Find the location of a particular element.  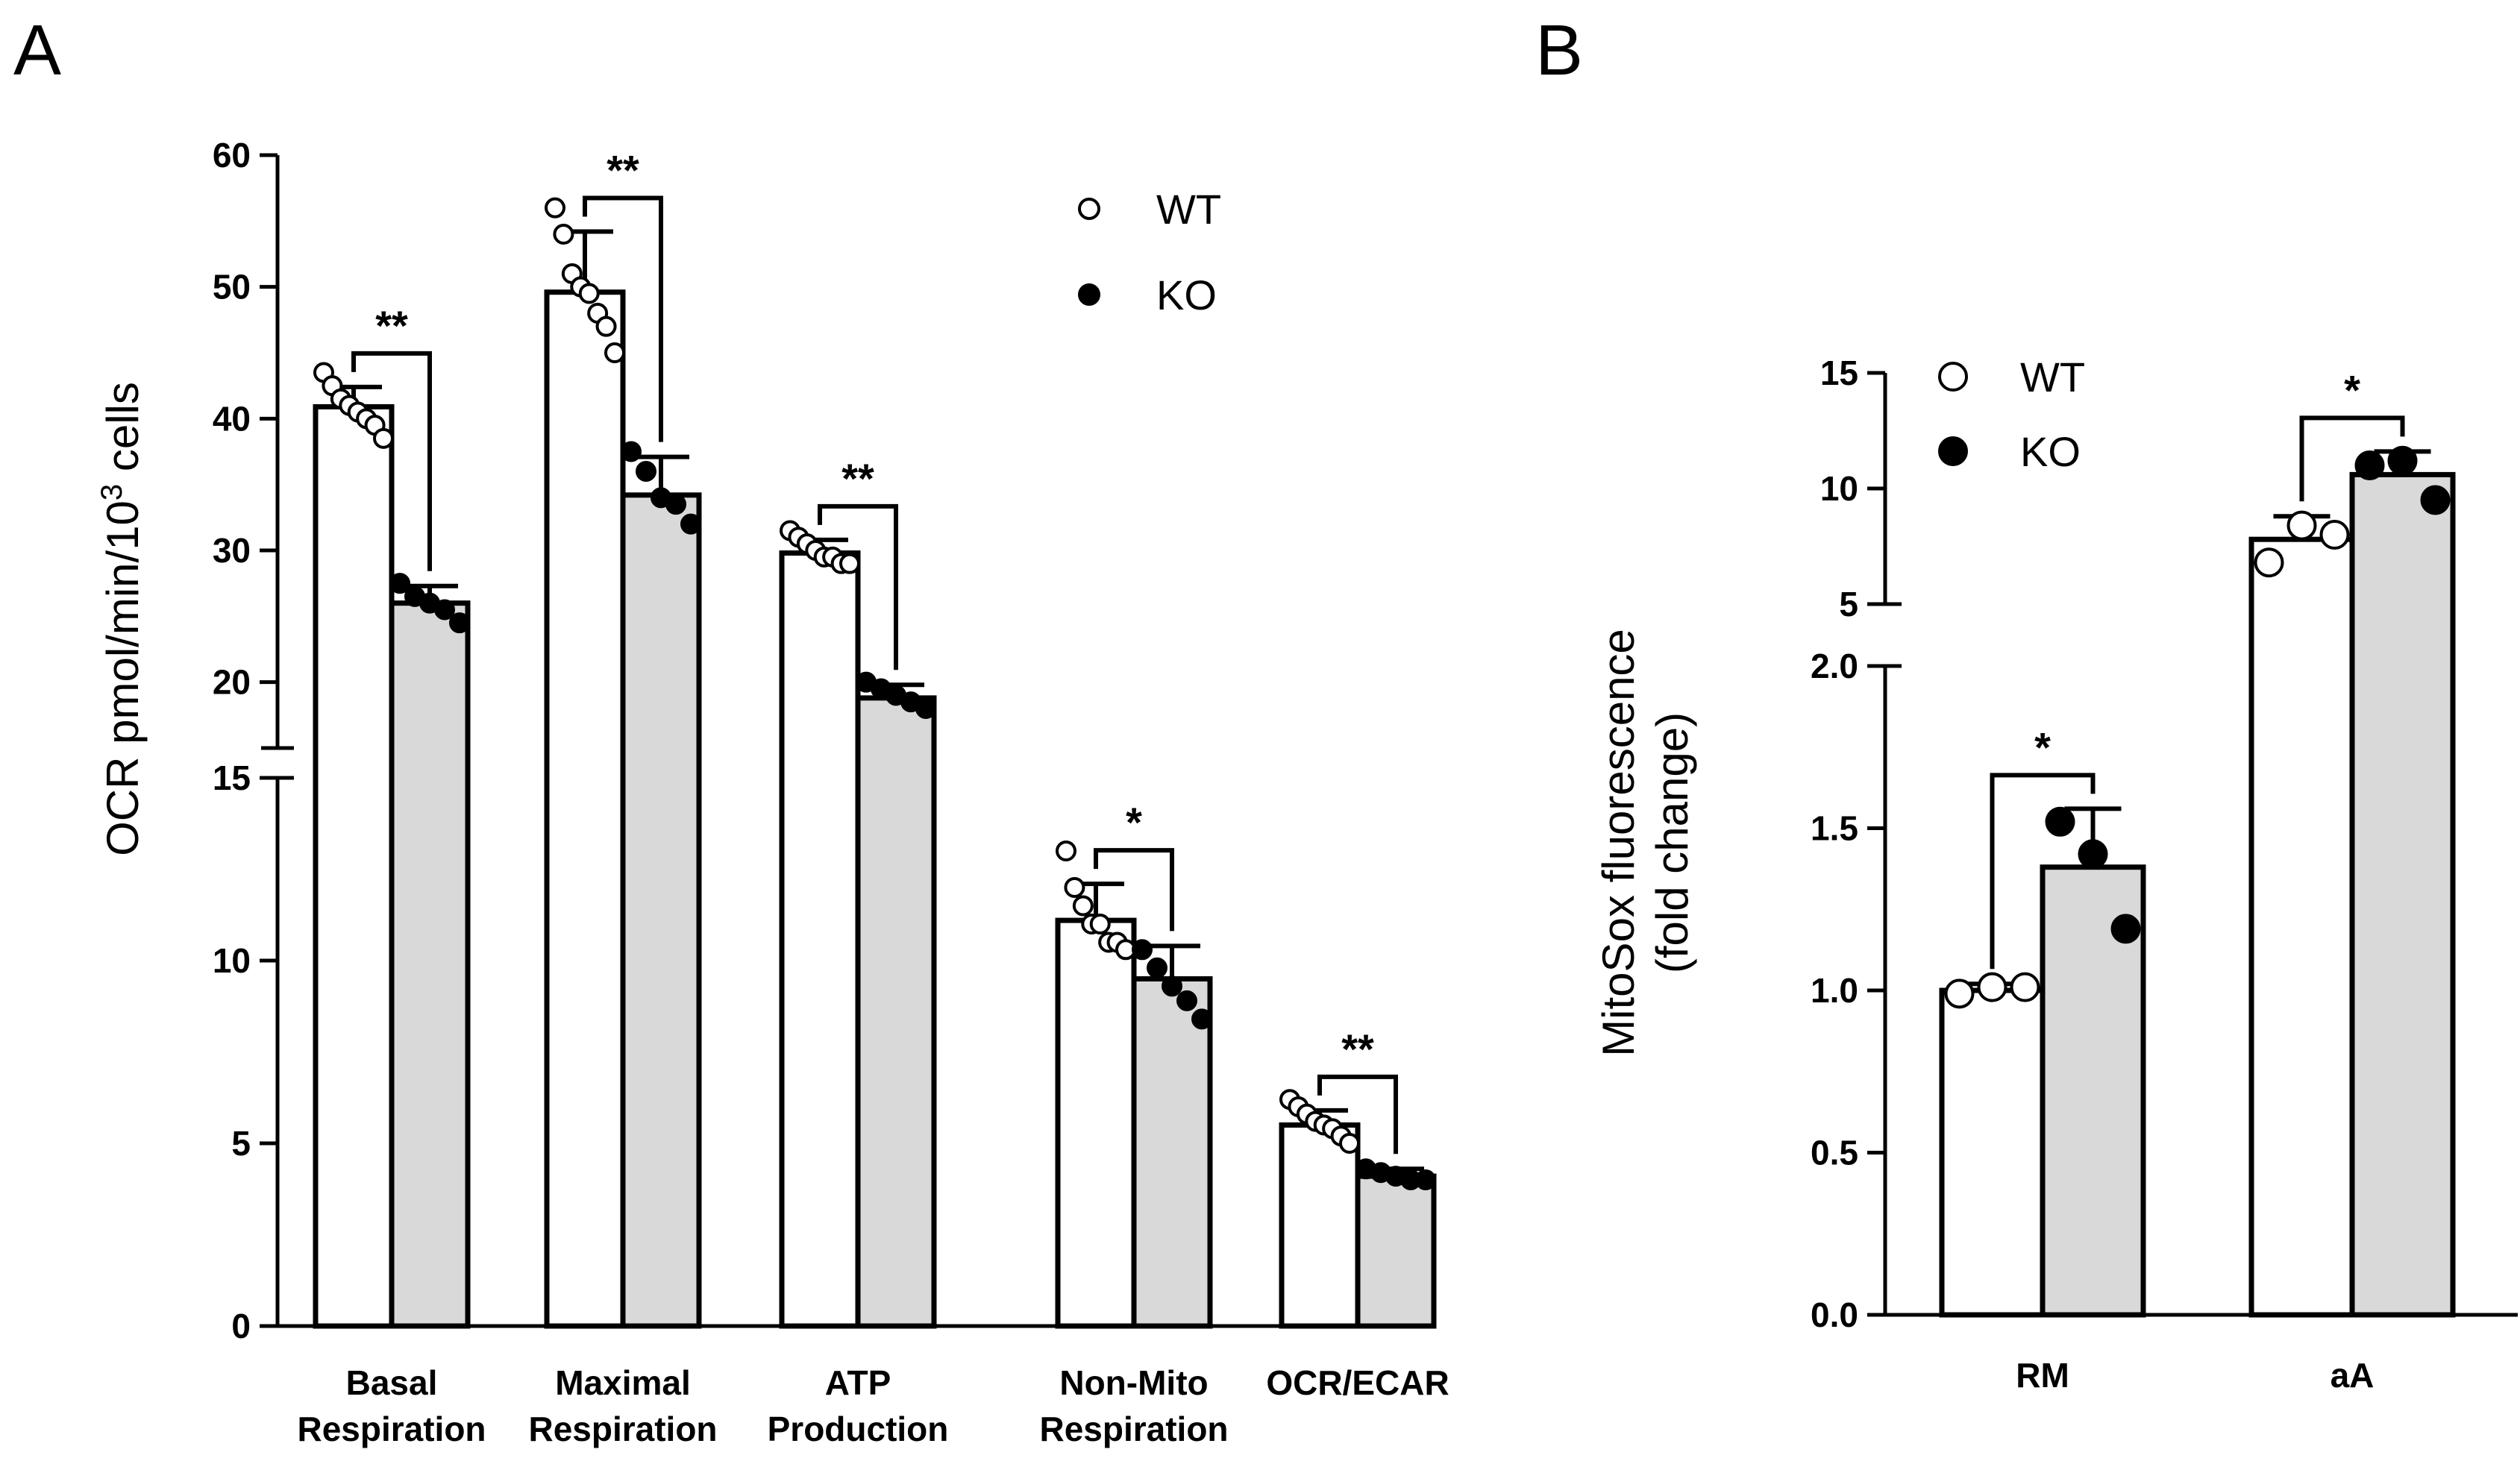

y-tick-label: 5 is located at coordinates (241, 1143).